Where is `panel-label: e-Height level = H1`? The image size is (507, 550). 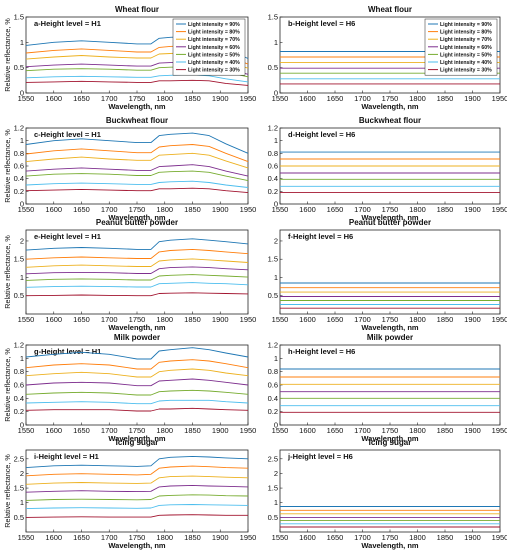 panel-label: e-Height level = H1 is located at coordinates (67, 236).